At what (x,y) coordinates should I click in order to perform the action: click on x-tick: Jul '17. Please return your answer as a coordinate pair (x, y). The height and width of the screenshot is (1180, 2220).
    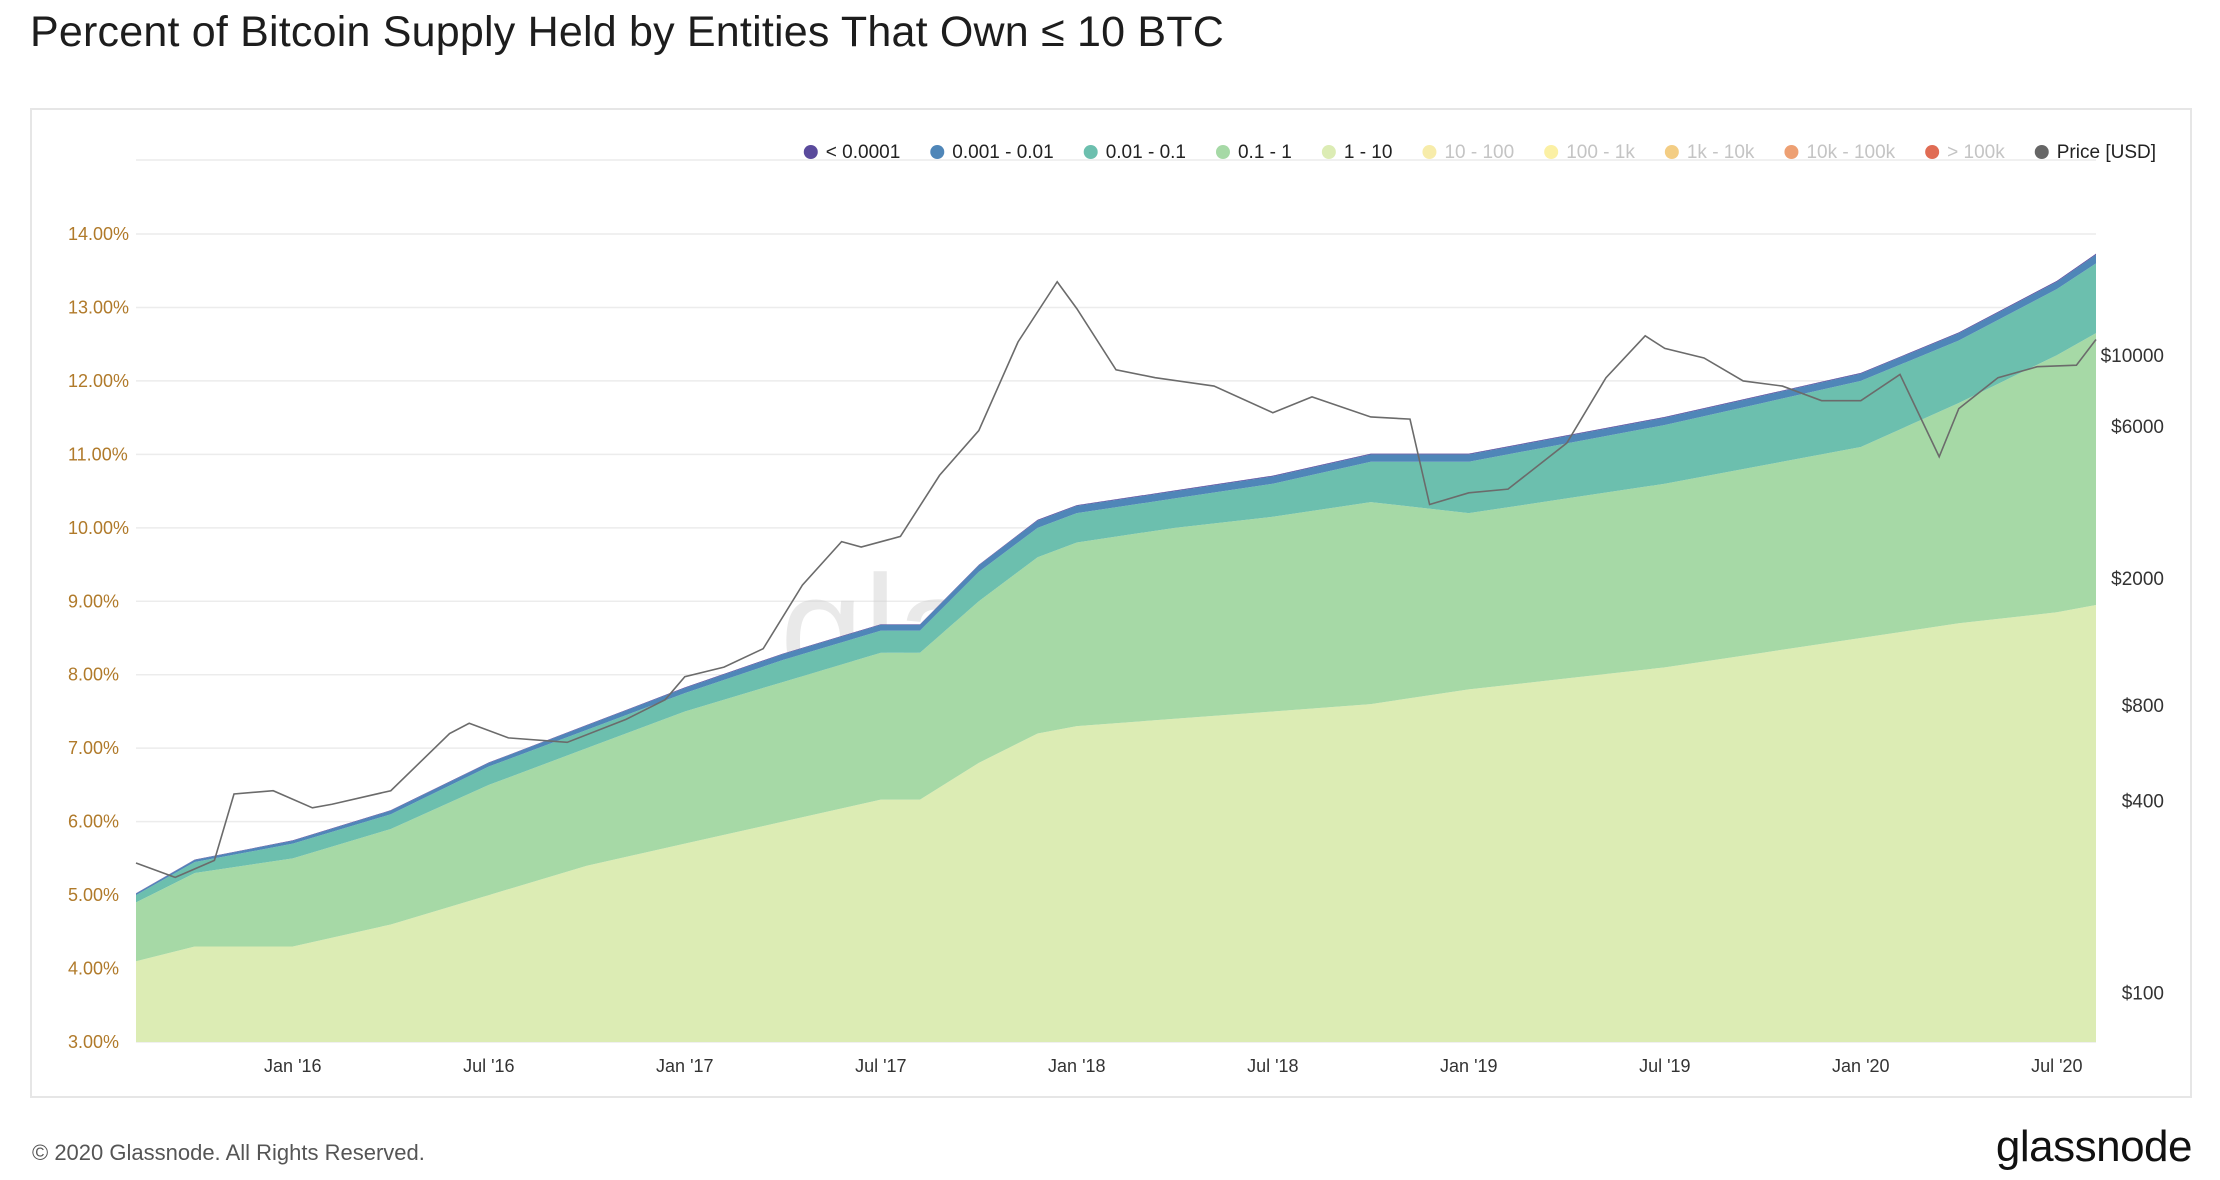
    Looking at the image, I should click on (880, 1066).